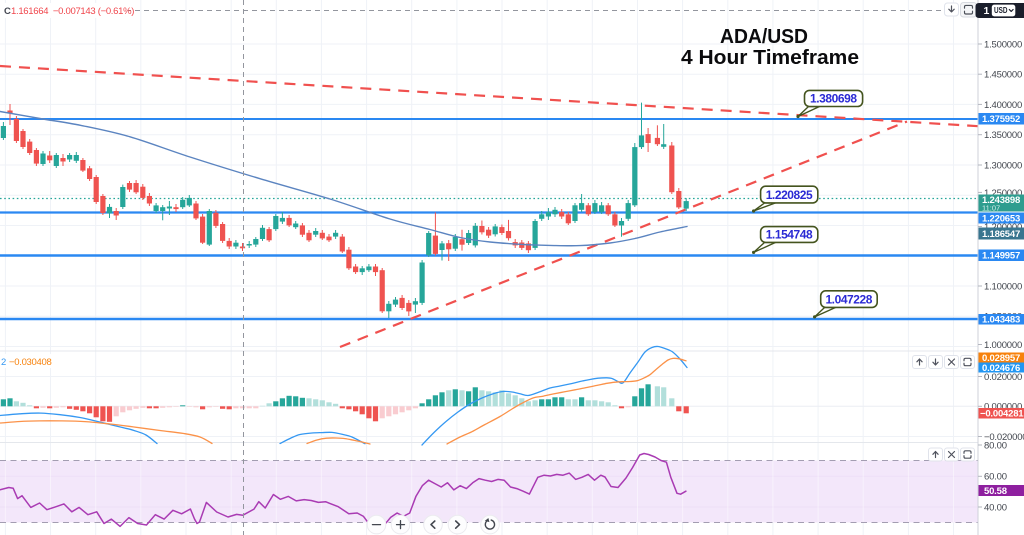 This screenshot has height=535, width=1024. What do you see at coordinates (1003, 135) in the screenshot?
I see `svg-text: 1.350000` at bounding box center [1003, 135].